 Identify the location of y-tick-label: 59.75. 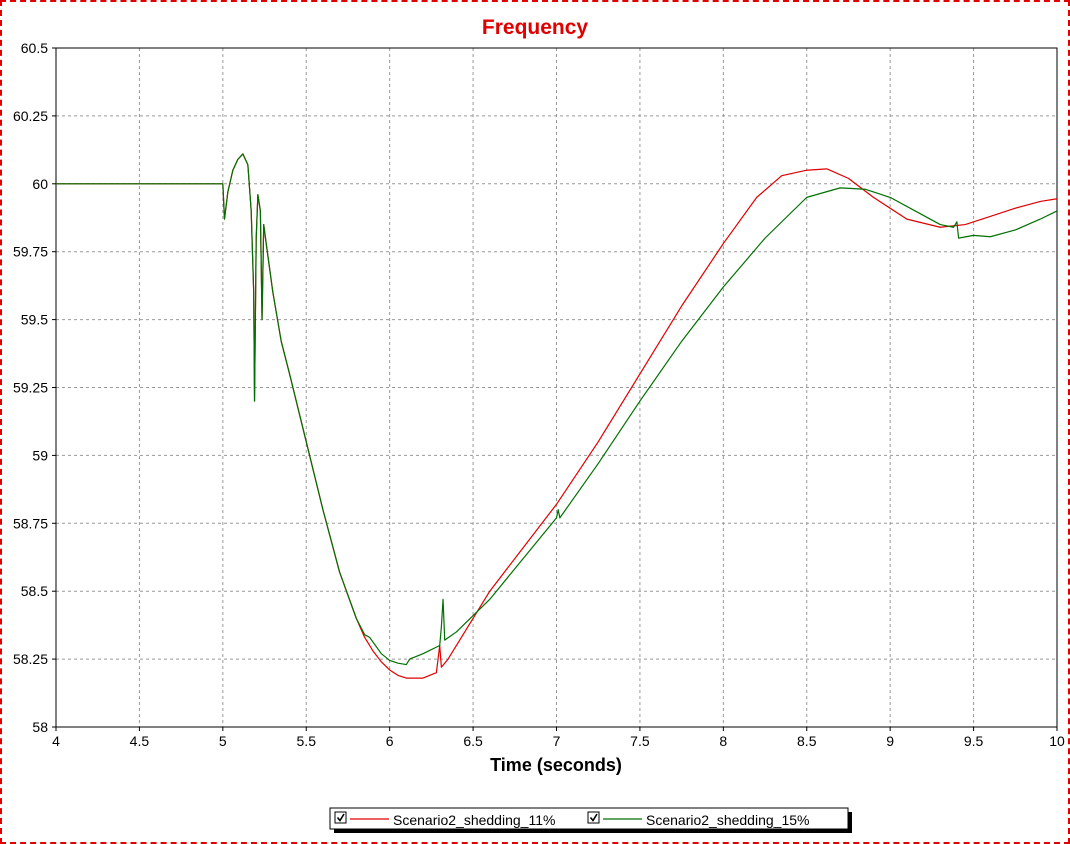
(30, 252).